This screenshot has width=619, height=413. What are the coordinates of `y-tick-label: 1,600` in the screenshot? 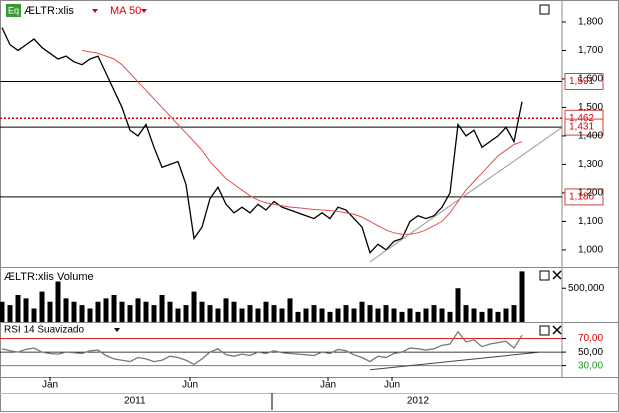 It's located at (590, 79).